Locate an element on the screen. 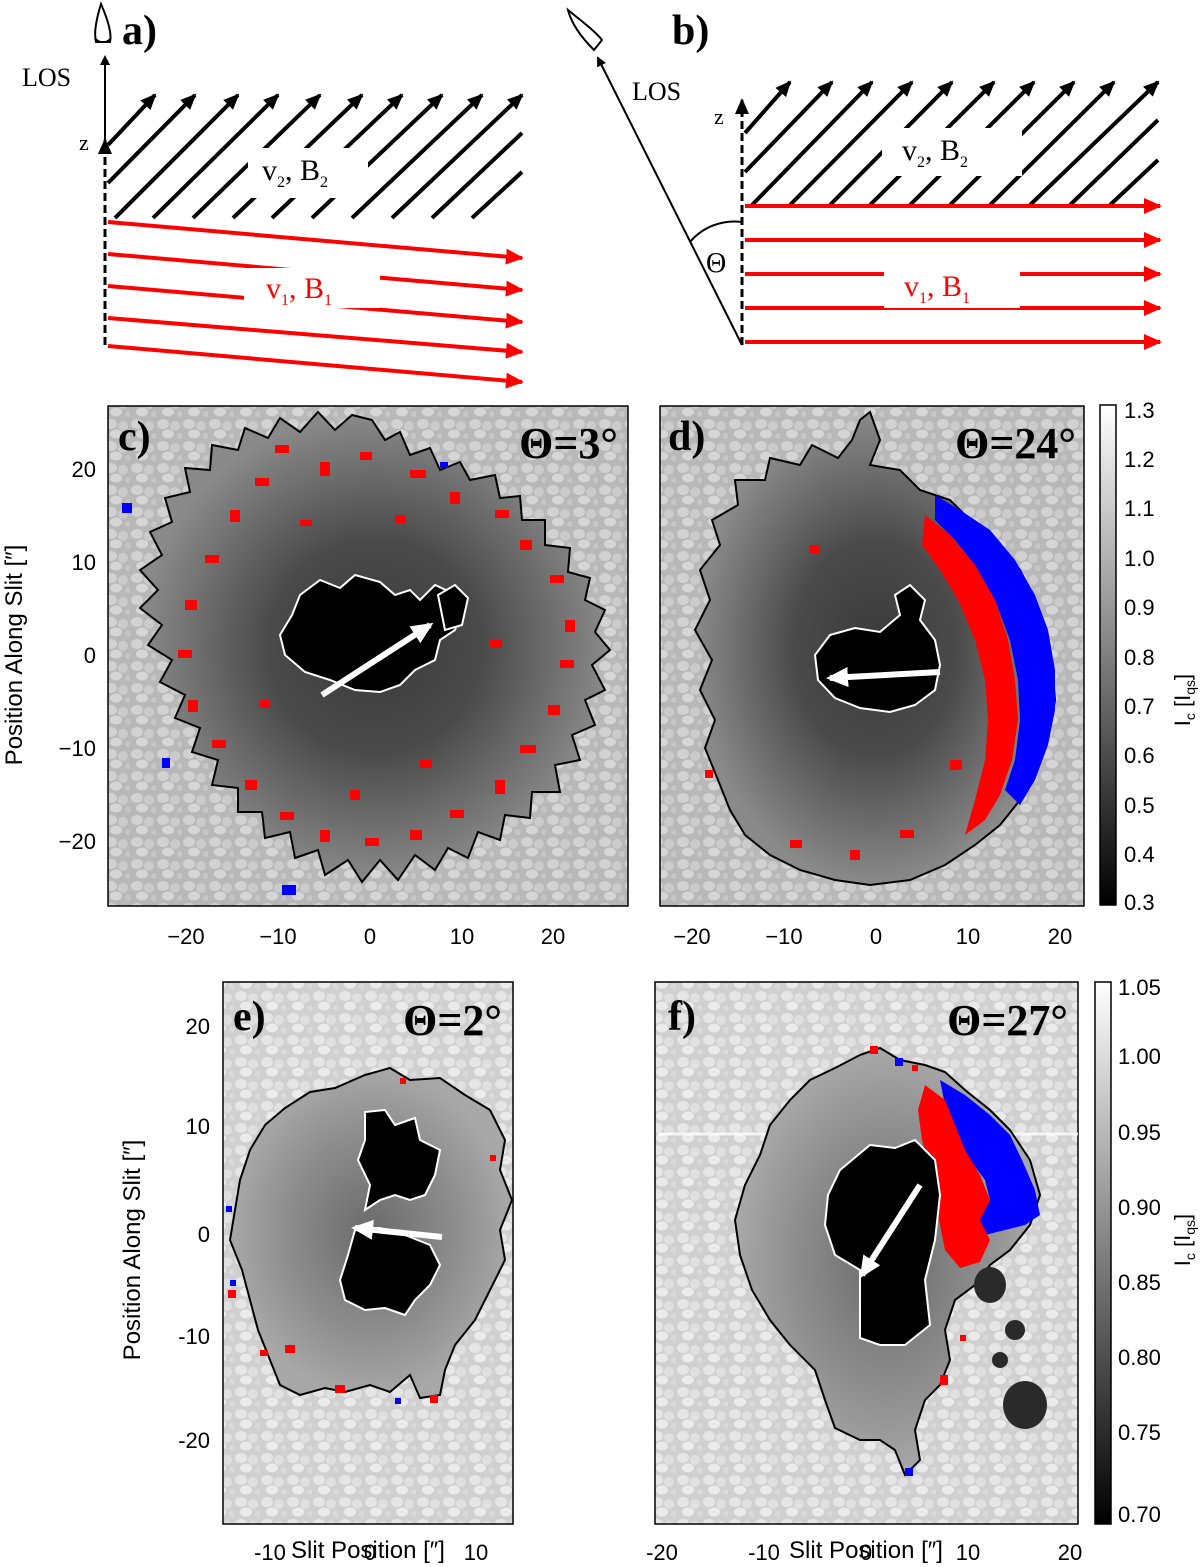 The width and height of the screenshot is (1200, 1567). panel-a-los-label: LOS is located at coordinates (46, 77).